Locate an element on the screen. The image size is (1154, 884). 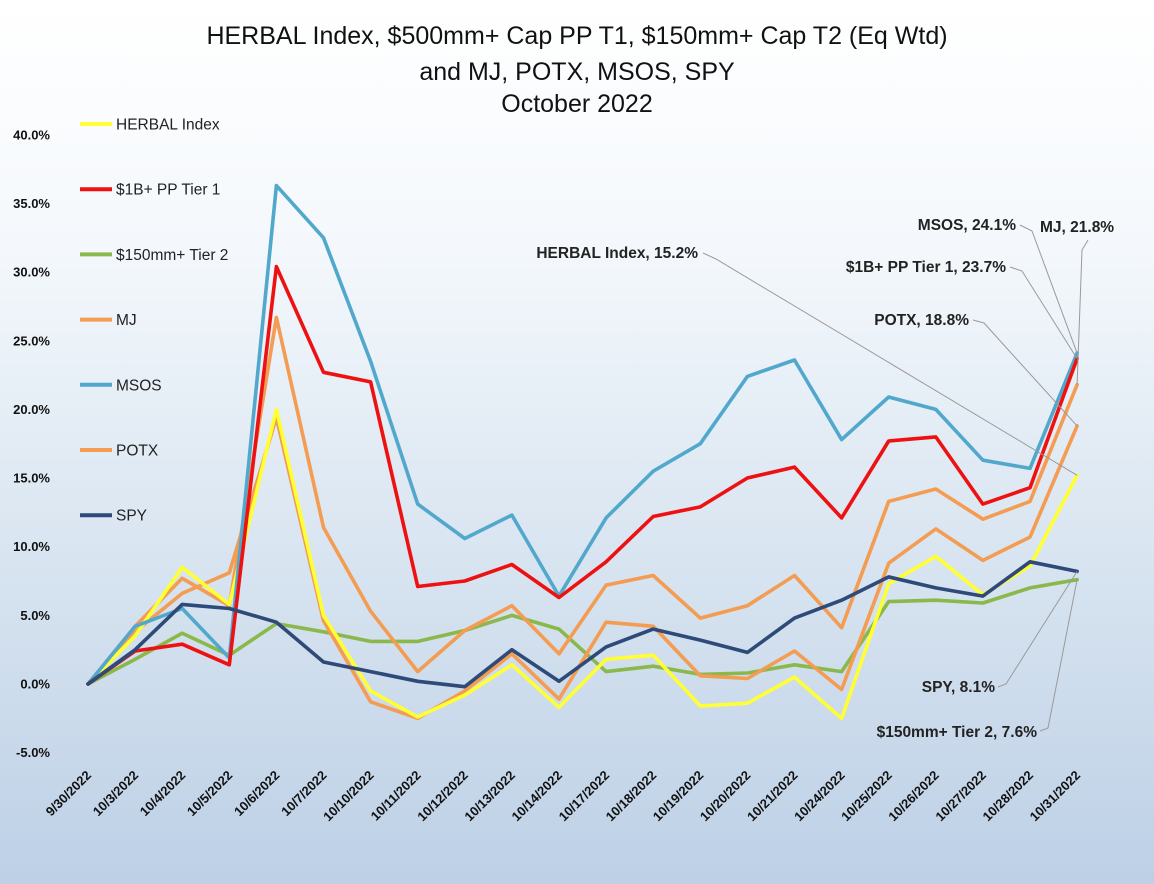
x-tick-label: 10/6/2022 is located at coordinates (257, 794).